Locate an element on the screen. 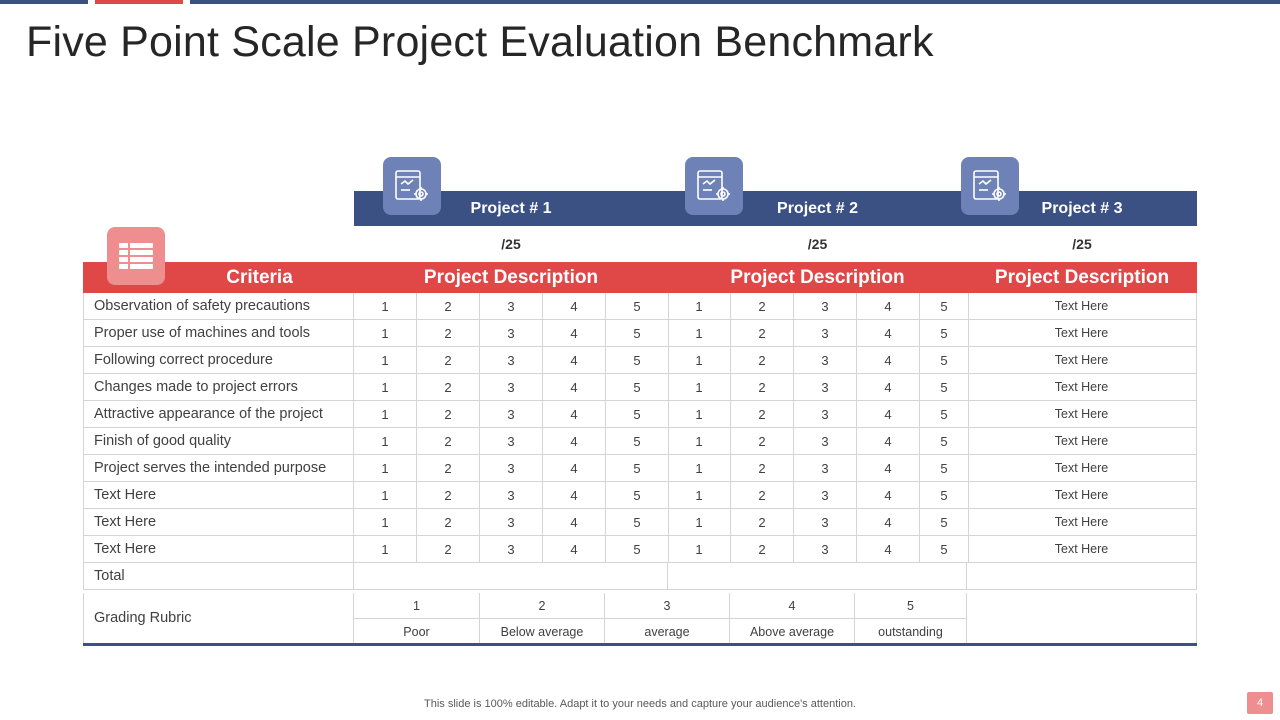 This screenshot has width=1280, height=720. top-accent-bar-red is located at coordinates (139, 2).